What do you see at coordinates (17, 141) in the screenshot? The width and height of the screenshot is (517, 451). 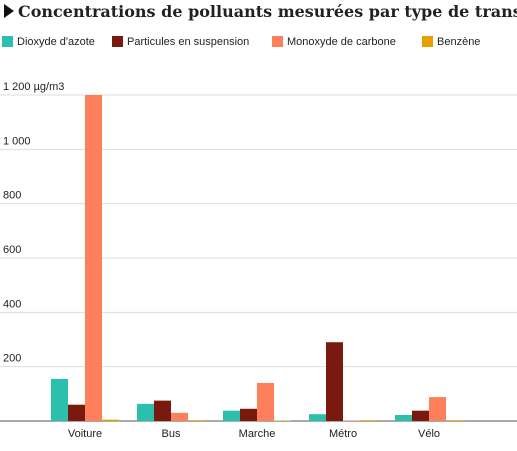 I see `y-tick-label: 1 000` at bounding box center [17, 141].